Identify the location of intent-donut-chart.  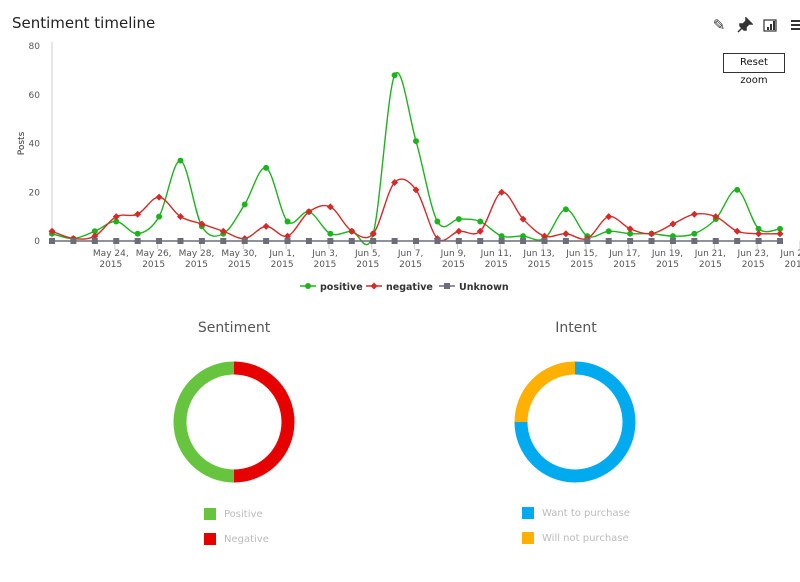
(575, 422).